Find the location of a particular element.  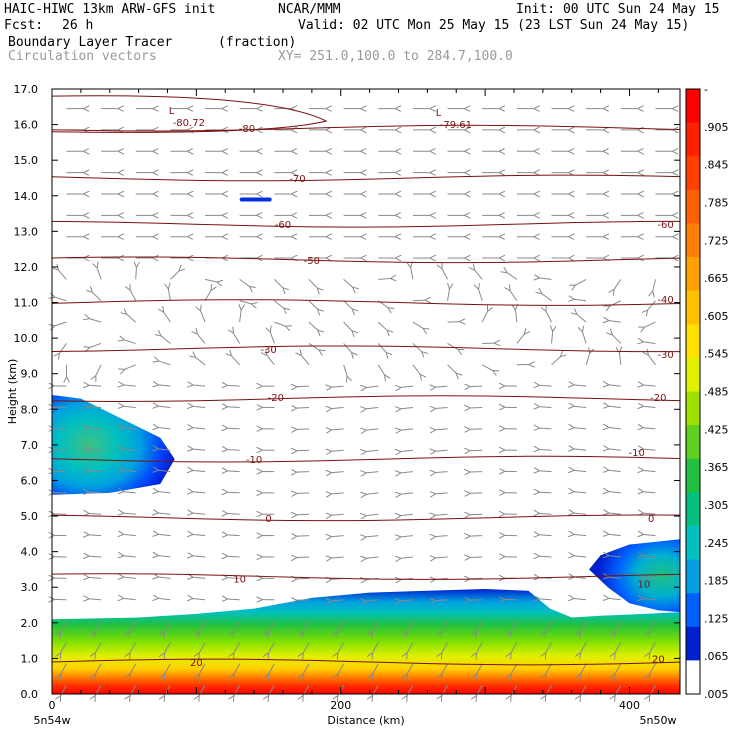

contour-label: -70 is located at coordinates (297, 179).